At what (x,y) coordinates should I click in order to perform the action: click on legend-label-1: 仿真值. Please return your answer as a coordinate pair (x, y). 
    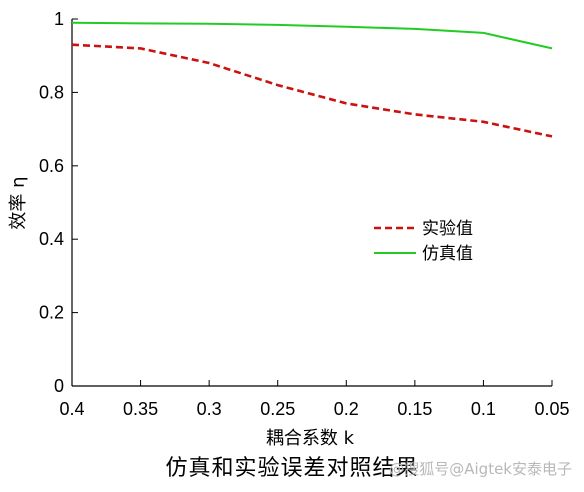
    Looking at the image, I should click on (447, 254).